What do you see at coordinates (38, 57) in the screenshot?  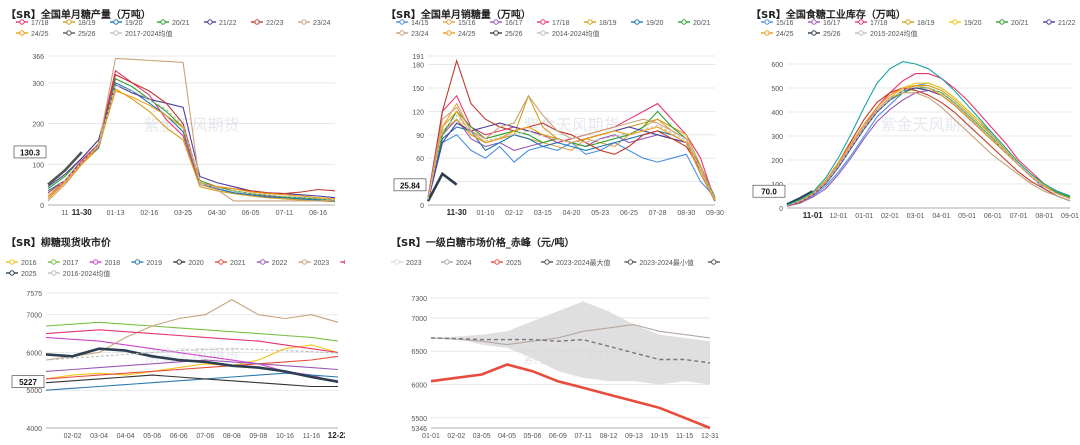 I see `y-tick-label: 366` at bounding box center [38, 57].